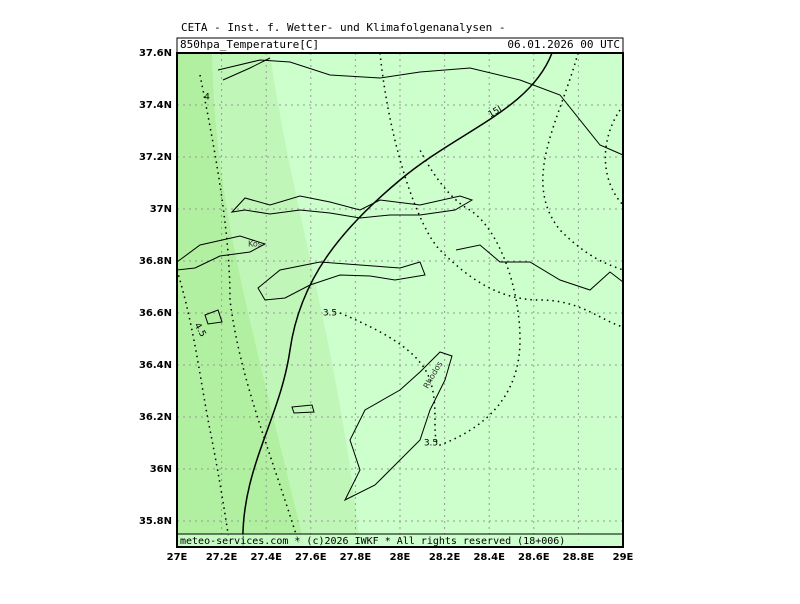  I want to click on x-tick-label: 29E, so click(623, 557).